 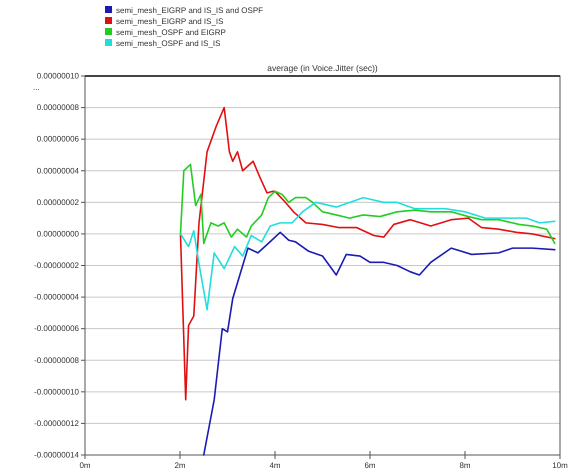 I want to click on line-series, so click(x=368, y=204).